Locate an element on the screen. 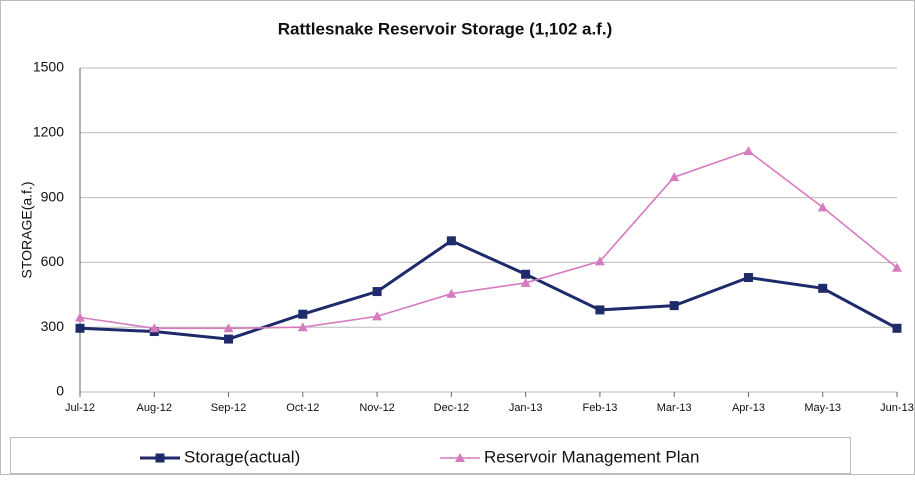 The height and width of the screenshot is (480, 915). x-tick-label: Aug-12 is located at coordinates (154, 408).